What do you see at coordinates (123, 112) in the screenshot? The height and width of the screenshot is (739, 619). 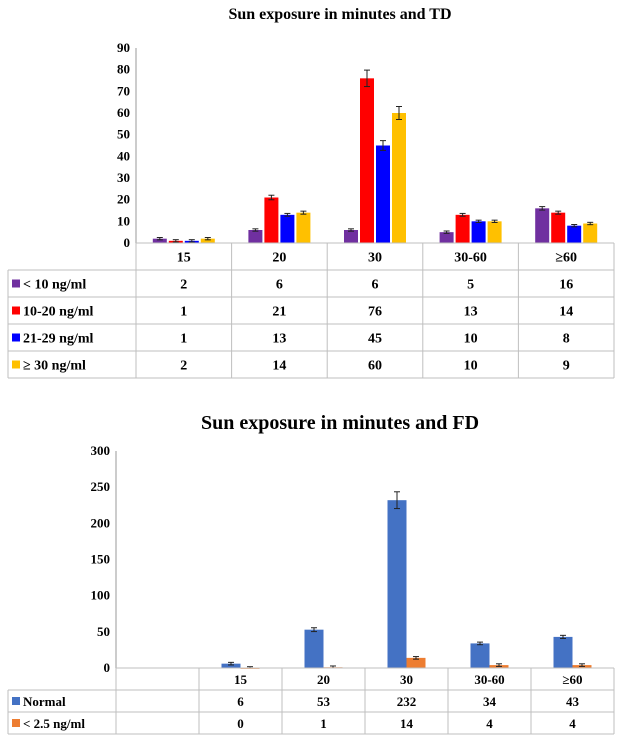 I see `y-tick-label: 60` at bounding box center [123, 112].